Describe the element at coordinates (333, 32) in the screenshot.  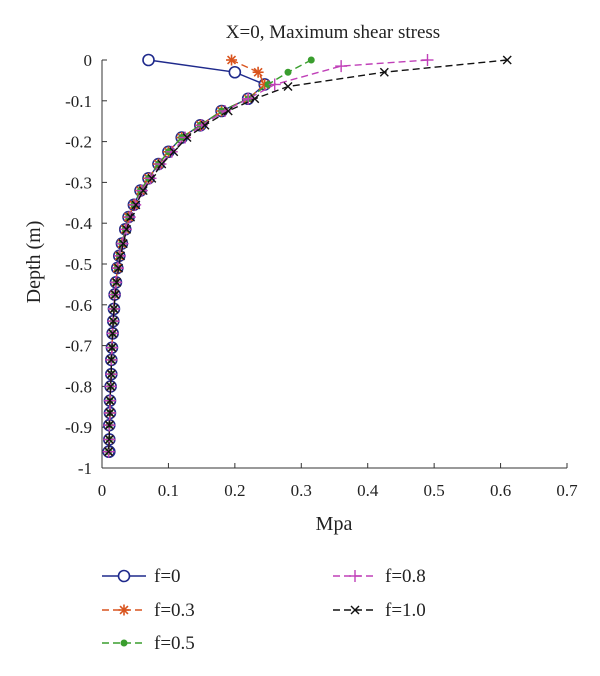
I see `chart-title: X=0, Maximum shear stress` at that location.